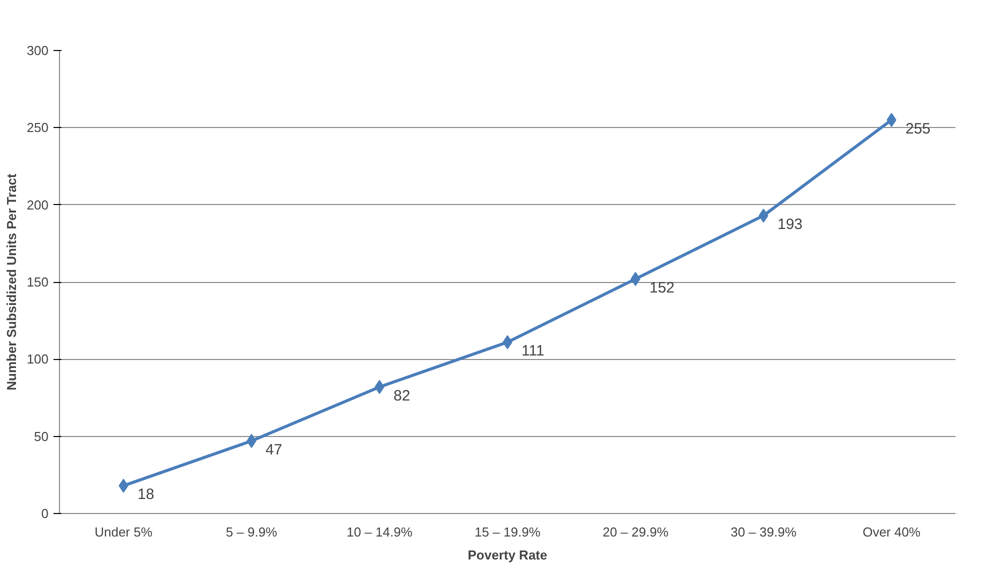 The width and height of the screenshot is (982, 571). What do you see at coordinates (533, 351) in the screenshot?
I see `data-label: 111` at bounding box center [533, 351].